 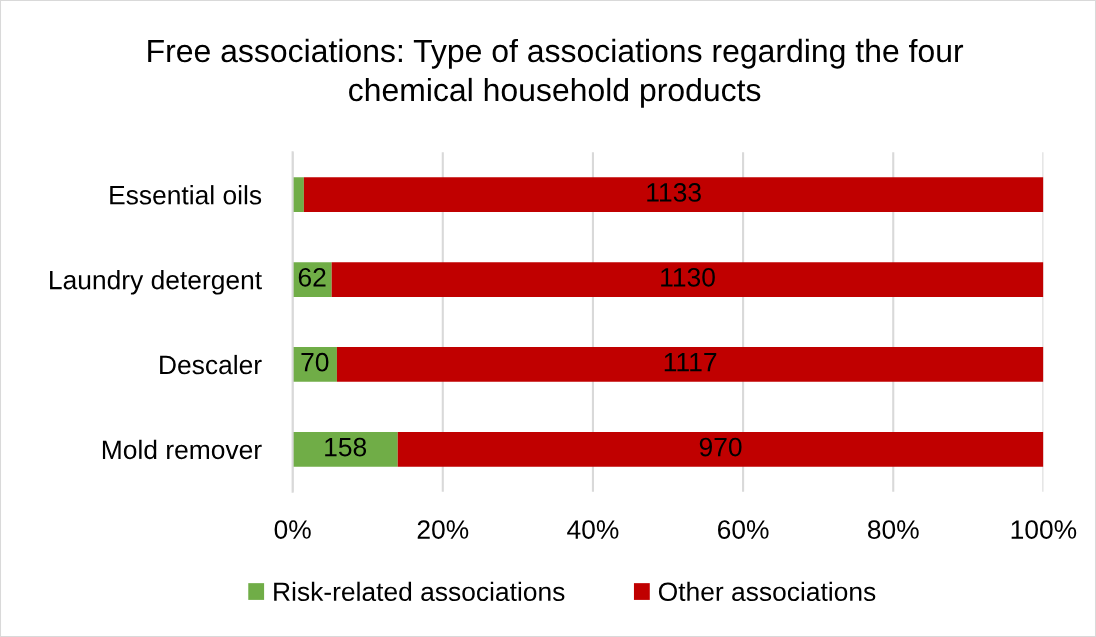 I want to click on annotation: 62, so click(x=312, y=277).